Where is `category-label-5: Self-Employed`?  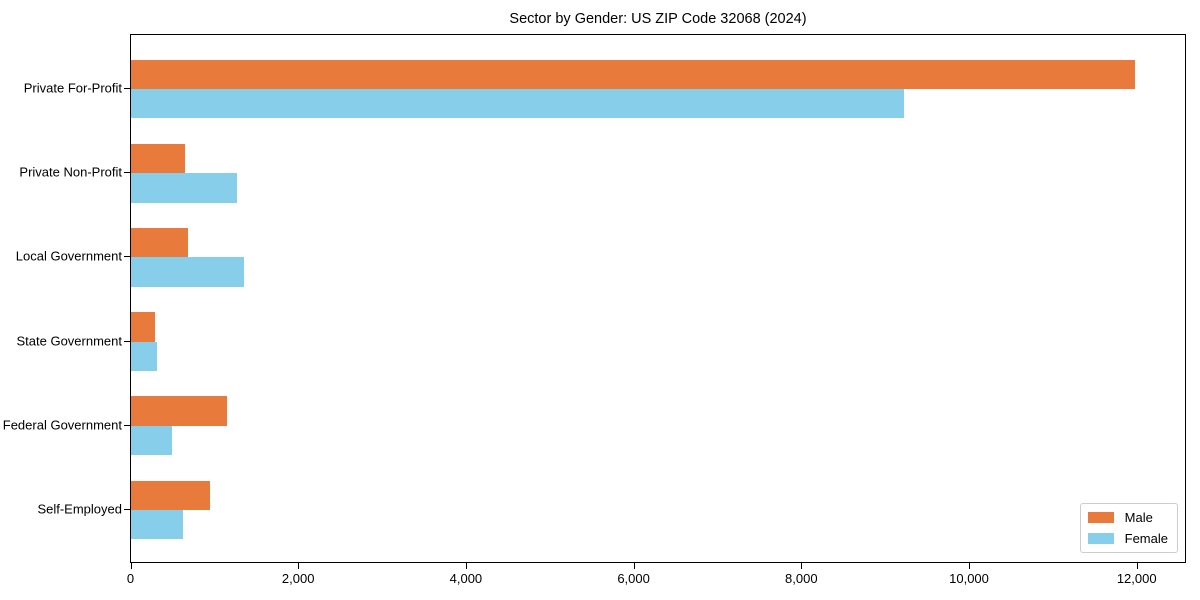
category-label-5: Self-Employed is located at coordinates (79, 509).